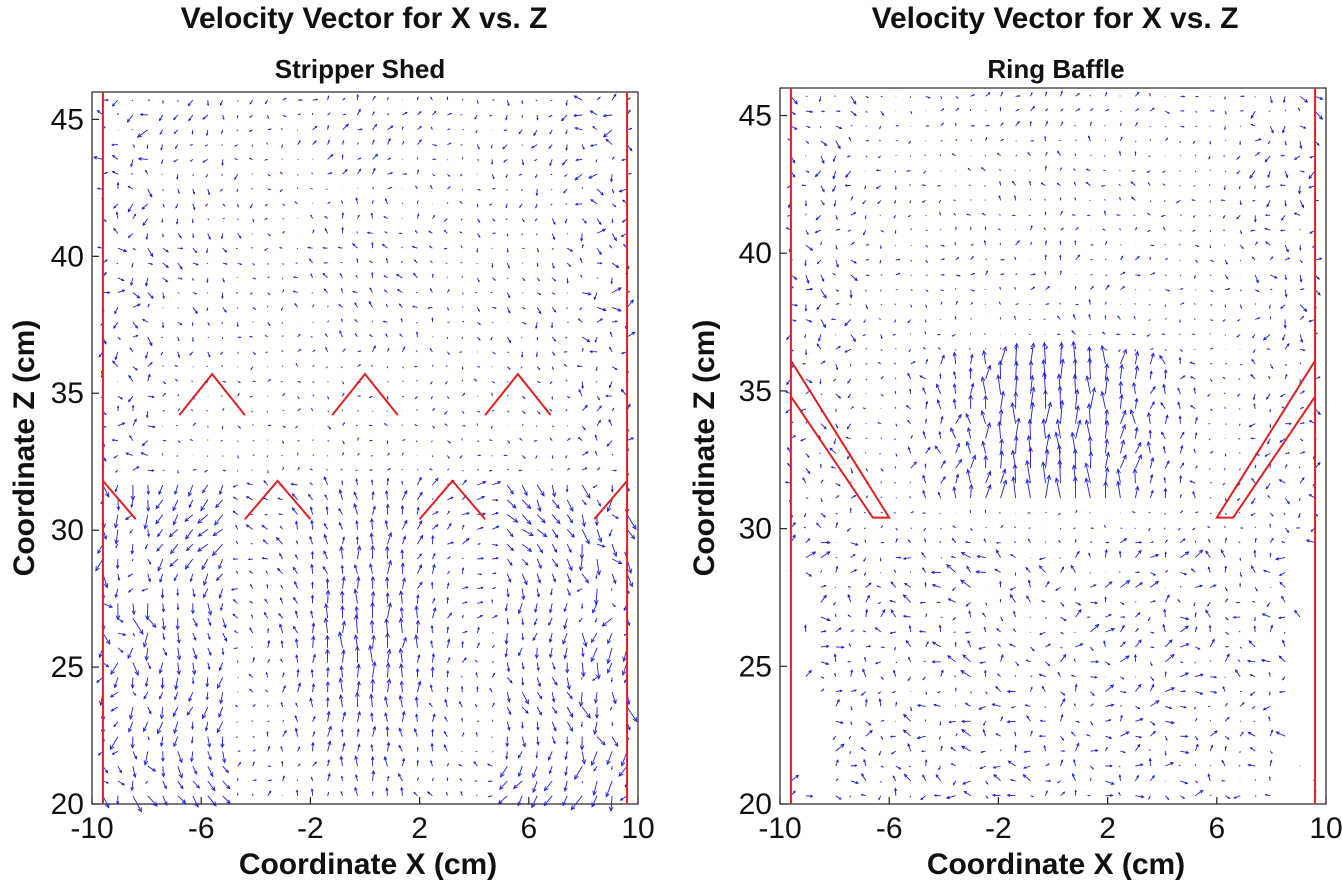  I want to click on shed-element, so click(365, 394).